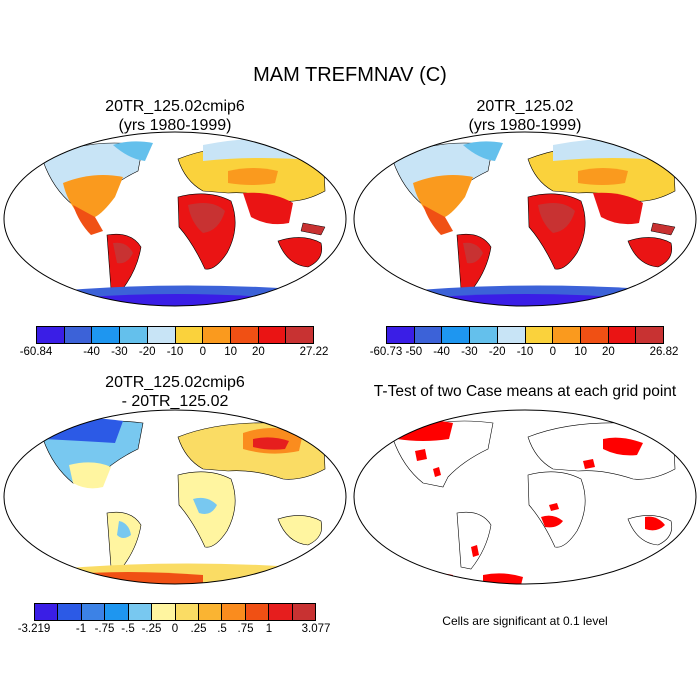 Image resolution: width=700 pixels, height=700 pixels. Describe the element at coordinates (175, 116) in the screenshot. I see `panel-1-title: 20TR_125.02cmip6 (yrs 1980-1999)` at that location.